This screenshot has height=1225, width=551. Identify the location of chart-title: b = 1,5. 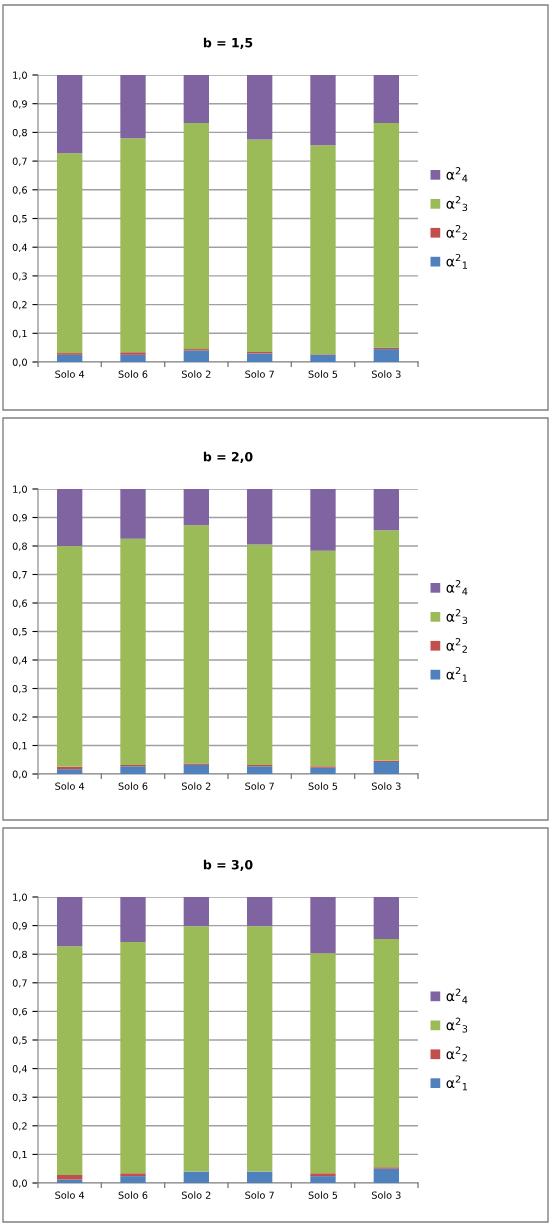
(228, 43).